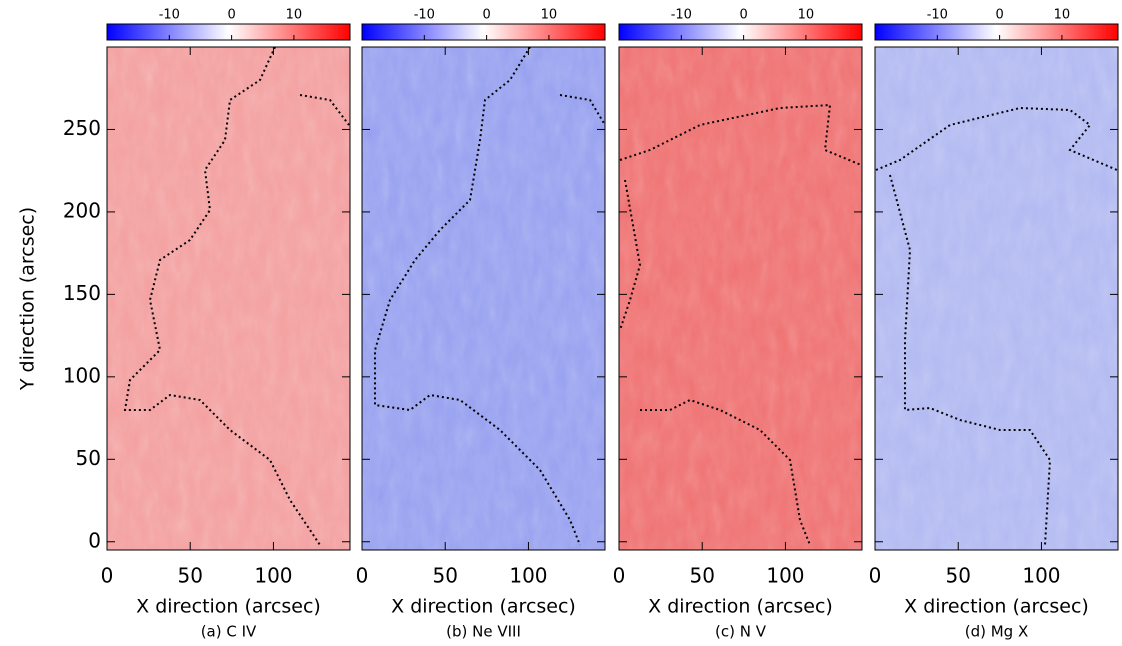 The height and width of the screenshot is (646, 1122). I want to click on y-tick-label: 250, so click(82, 128).